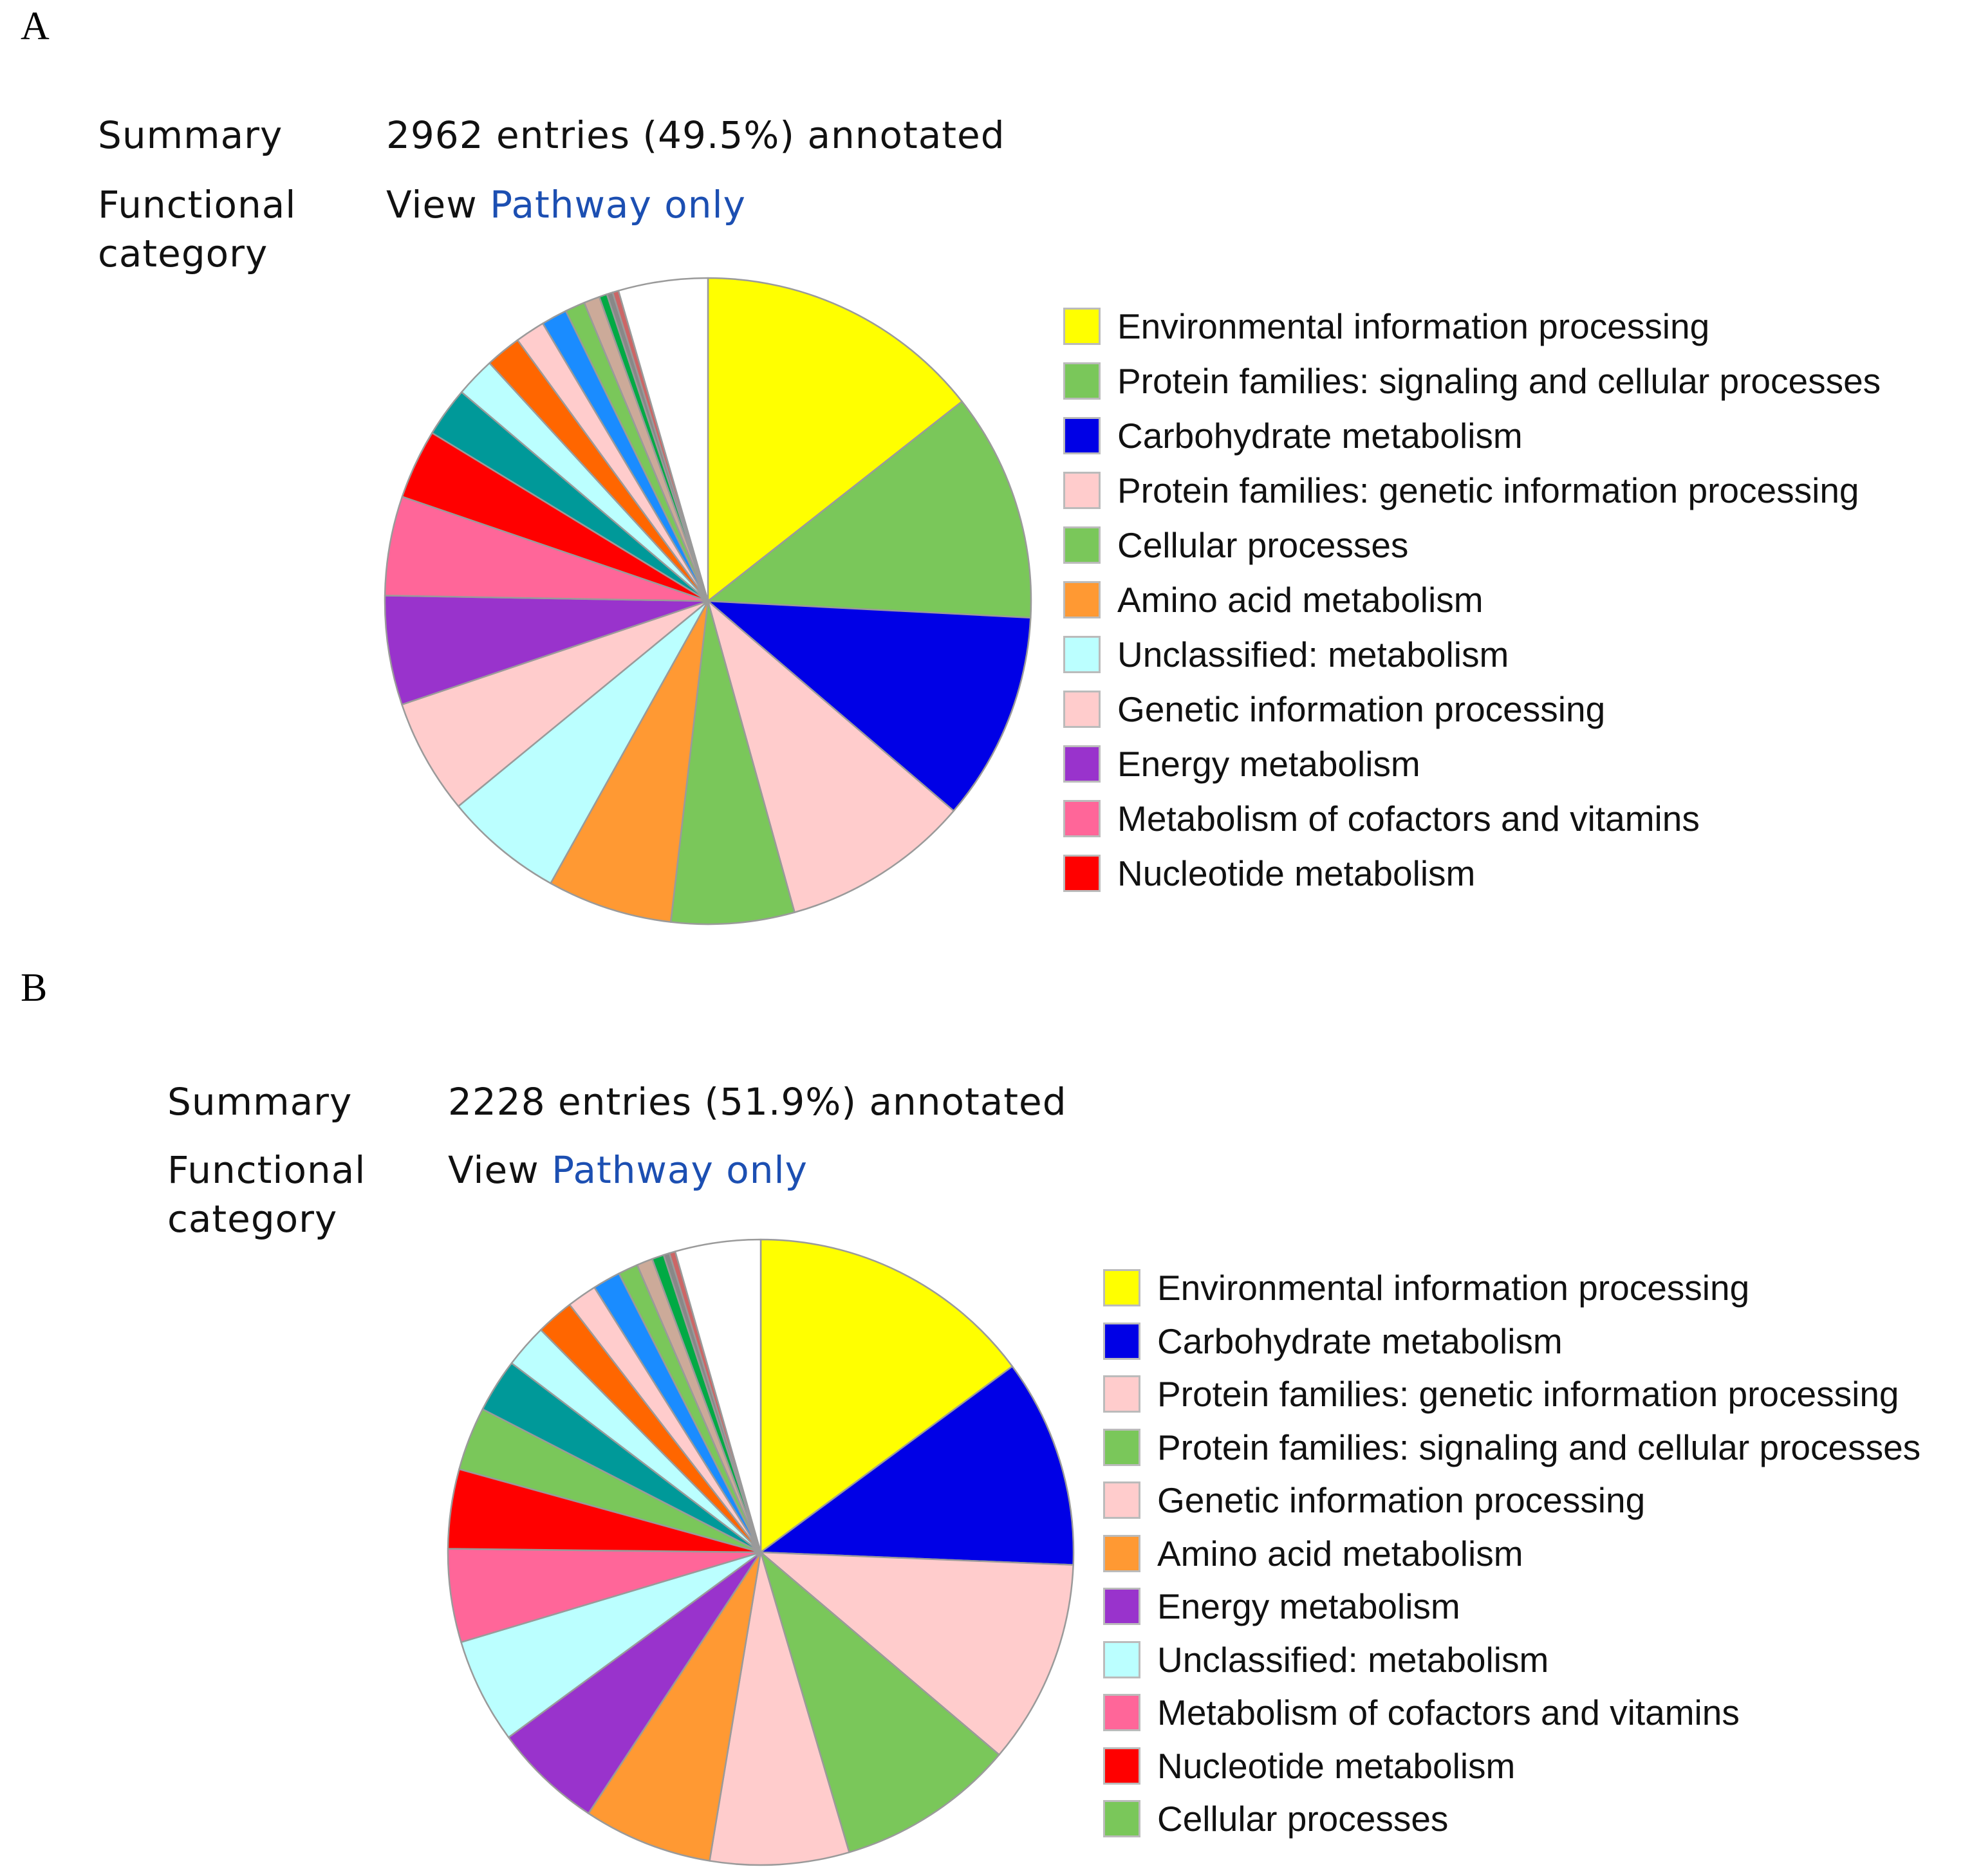 The image size is (1972, 1876). What do you see at coordinates (758, 1102) in the screenshot?
I see `summary-value: 2228 entries (51.9%) annotated` at bounding box center [758, 1102].